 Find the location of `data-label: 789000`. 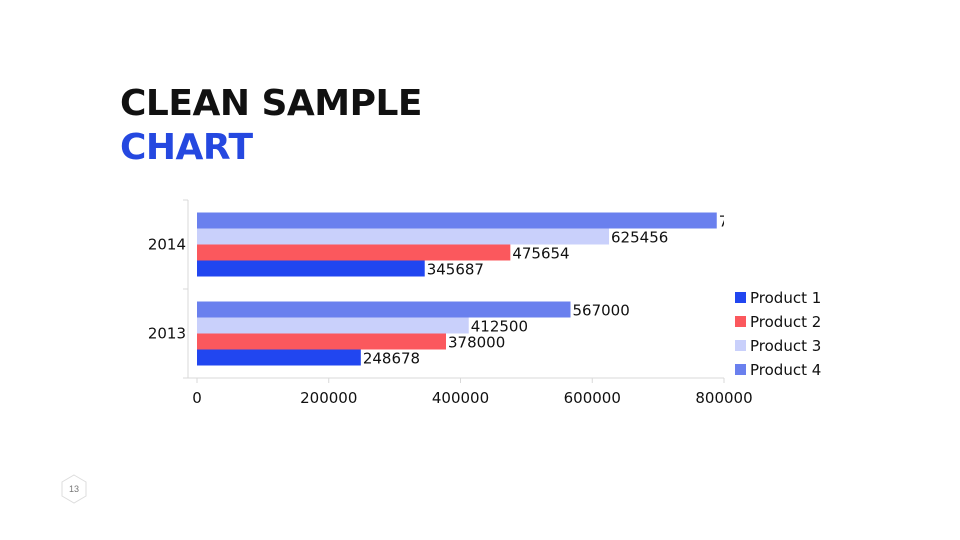

data-label: 789000 is located at coordinates (747, 222).